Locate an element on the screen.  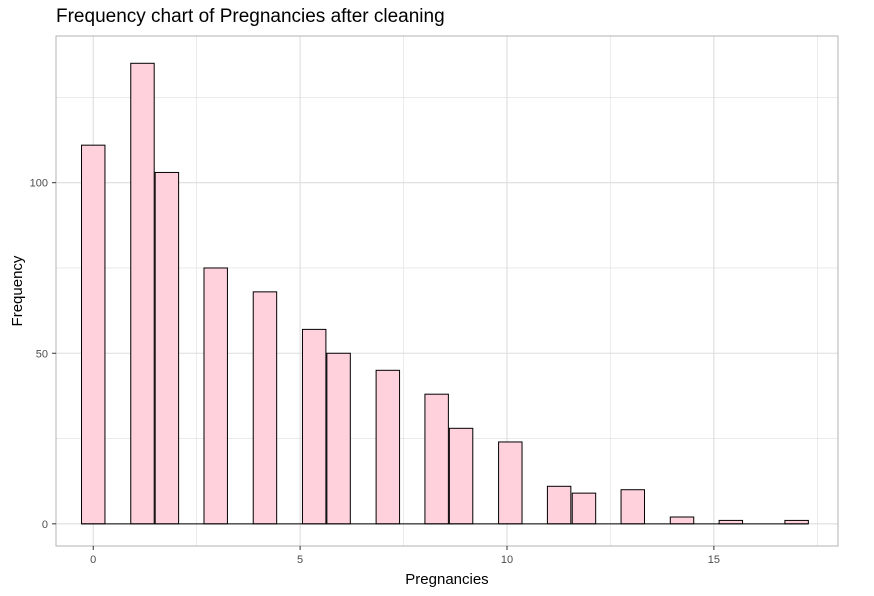
x-tick-label: 5 is located at coordinates (300, 560).